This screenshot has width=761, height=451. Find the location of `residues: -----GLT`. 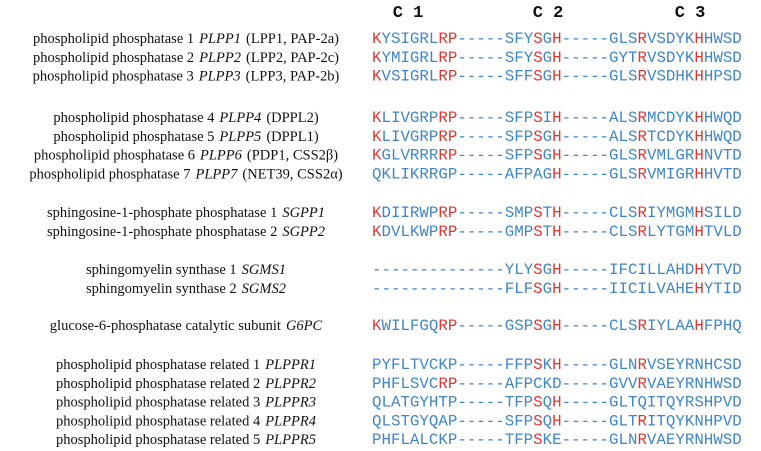

residues: -----GLT is located at coordinates (600, 421).